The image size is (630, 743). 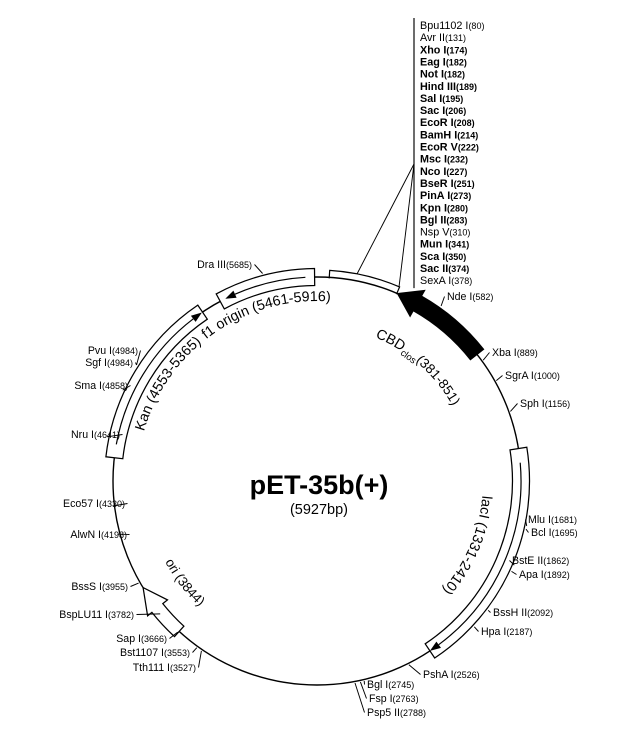 I want to click on leader-line-Bcl-I, so click(x=527, y=530).